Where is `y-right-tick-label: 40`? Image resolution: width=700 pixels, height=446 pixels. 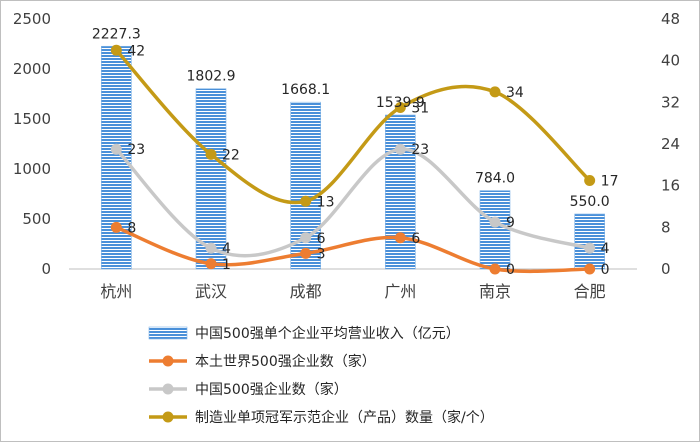 y-right-tick-label: 40 is located at coordinates (670, 61).